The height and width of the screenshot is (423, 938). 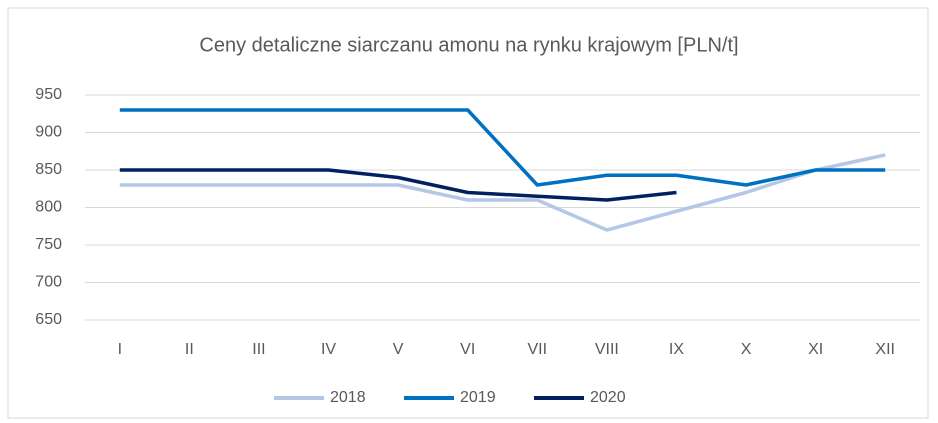 I want to click on x-tick-label: X, so click(x=746, y=349).